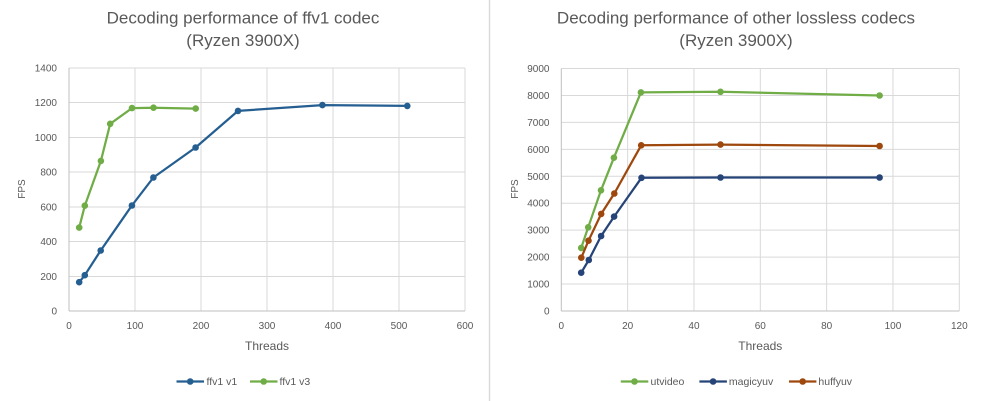  I want to click on svg-text: 8000, so click(538, 96).